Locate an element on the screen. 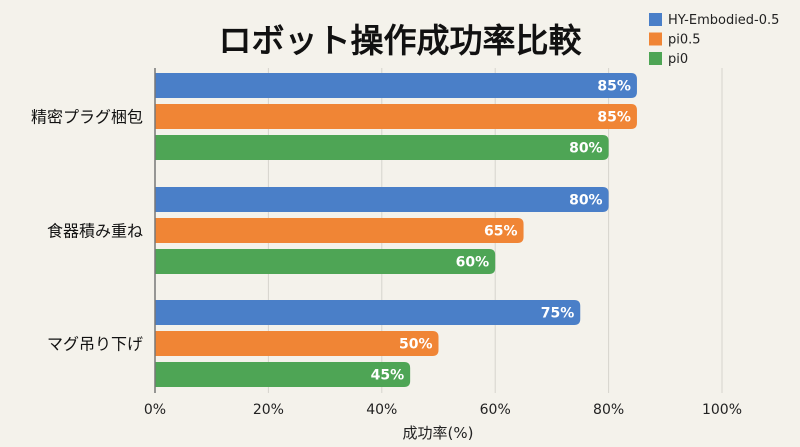 Image resolution: width=800 pixels, height=447 pixels. category-label: 精密プラグ梱包 is located at coordinates (87, 117).